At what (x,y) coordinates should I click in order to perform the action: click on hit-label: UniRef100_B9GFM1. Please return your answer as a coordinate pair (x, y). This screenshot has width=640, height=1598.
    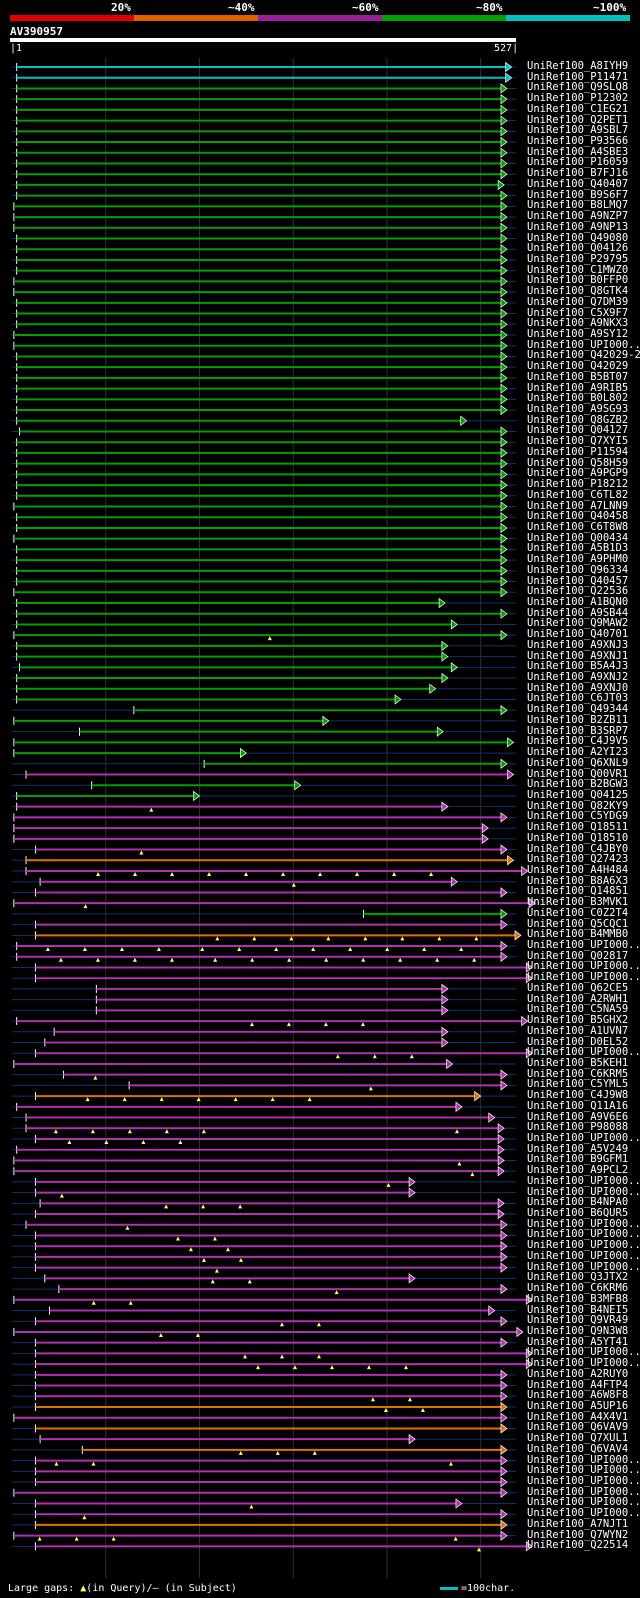
    Looking at the image, I should click on (578, 1159).